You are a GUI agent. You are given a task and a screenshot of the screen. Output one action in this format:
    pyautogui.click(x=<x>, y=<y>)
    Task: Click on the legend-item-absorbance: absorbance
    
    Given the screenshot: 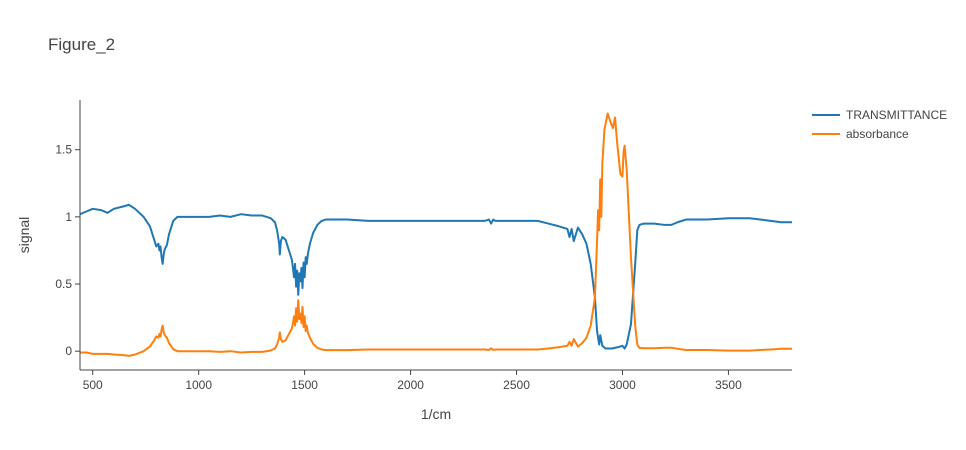 What is the action you would take?
    pyautogui.click(x=860, y=134)
    